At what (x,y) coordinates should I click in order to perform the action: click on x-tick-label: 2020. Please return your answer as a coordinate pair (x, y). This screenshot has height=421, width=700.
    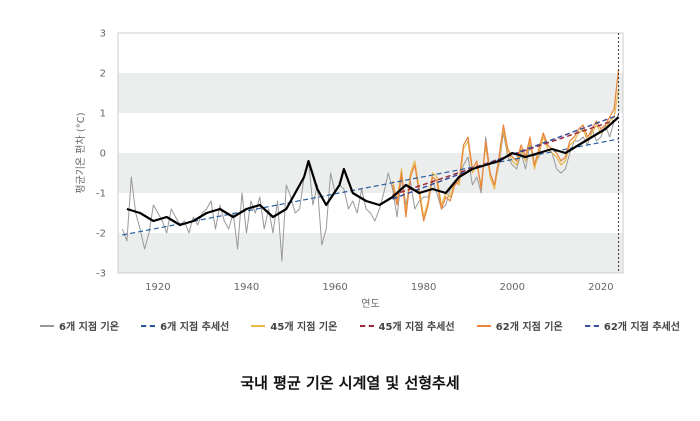
    Looking at the image, I should click on (600, 287).